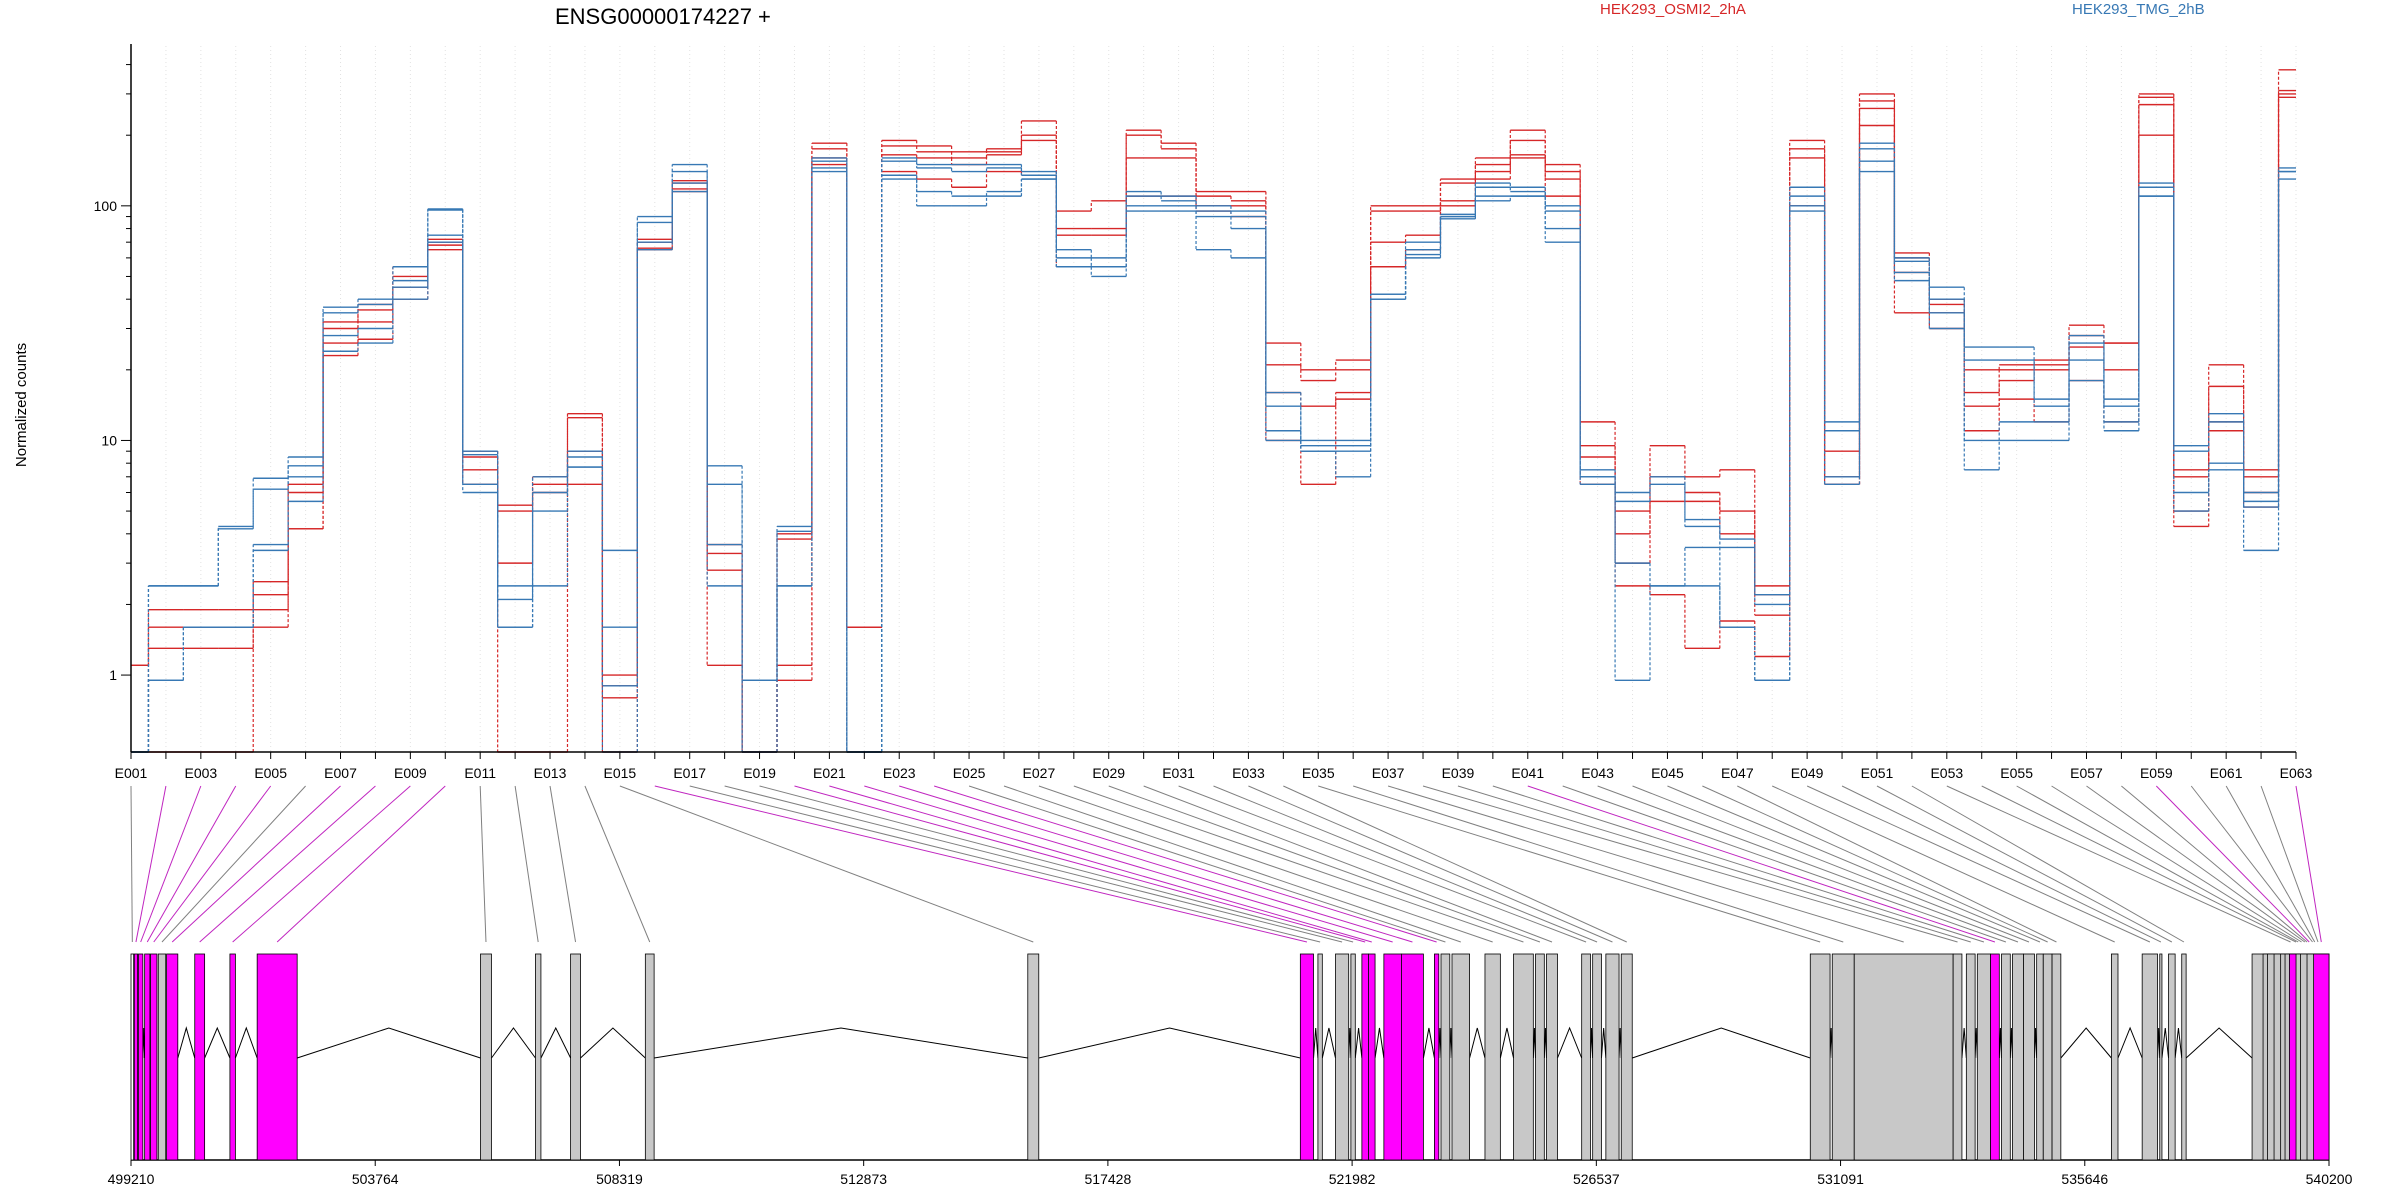 The height and width of the screenshot is (1200, 2400). What do you see at coordinates (2270, 864) in the screenshot?
I see `exon-connector-e061` at bounding box center [2270, 864].